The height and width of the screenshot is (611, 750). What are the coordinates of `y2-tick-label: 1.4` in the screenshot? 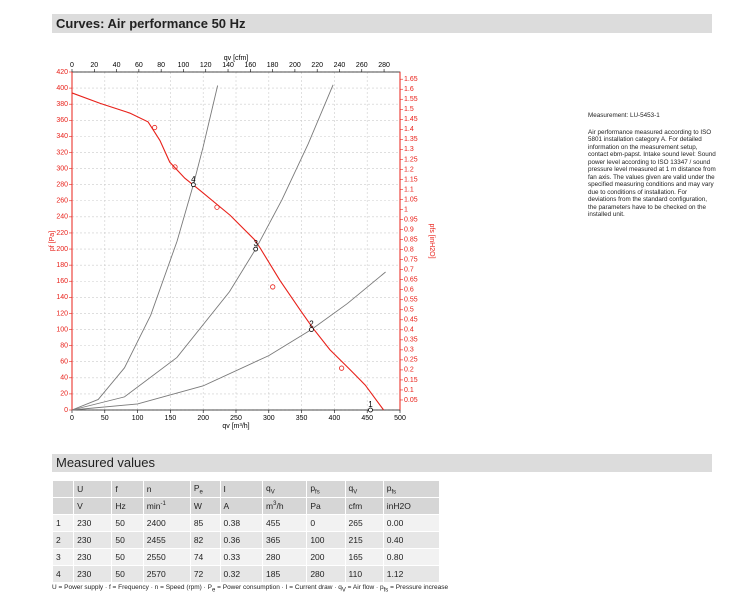 It's located at (409, 129).